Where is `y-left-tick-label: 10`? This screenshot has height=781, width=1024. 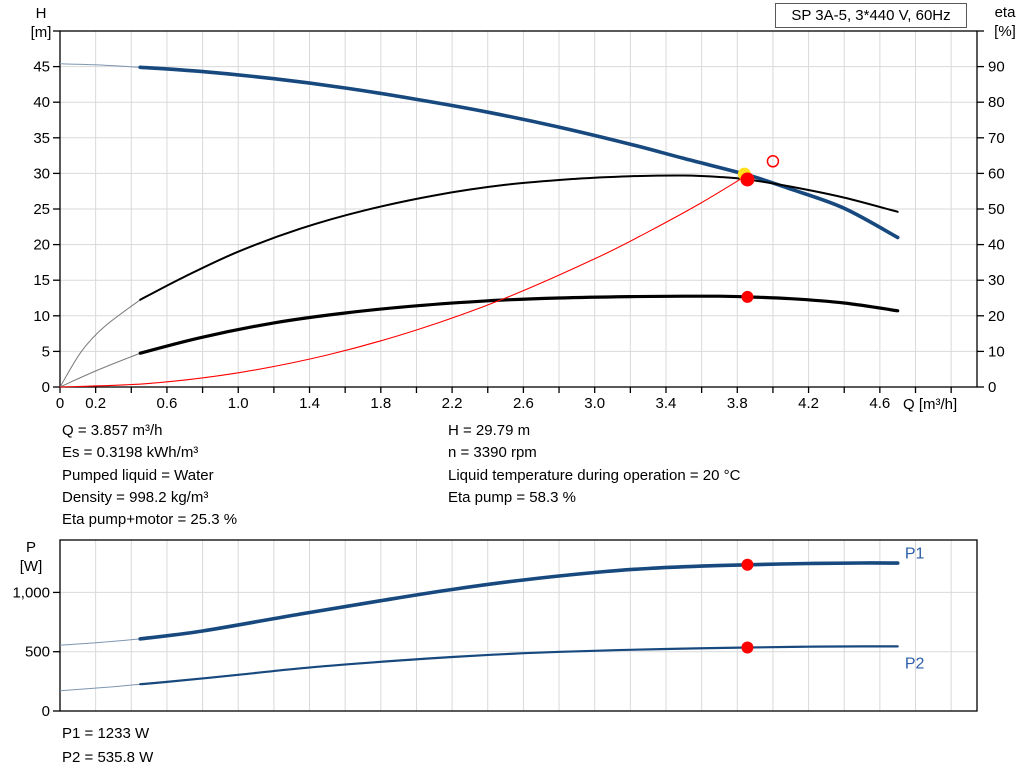
y-left-tick-label: 10 is located at coordinates (41, 316).